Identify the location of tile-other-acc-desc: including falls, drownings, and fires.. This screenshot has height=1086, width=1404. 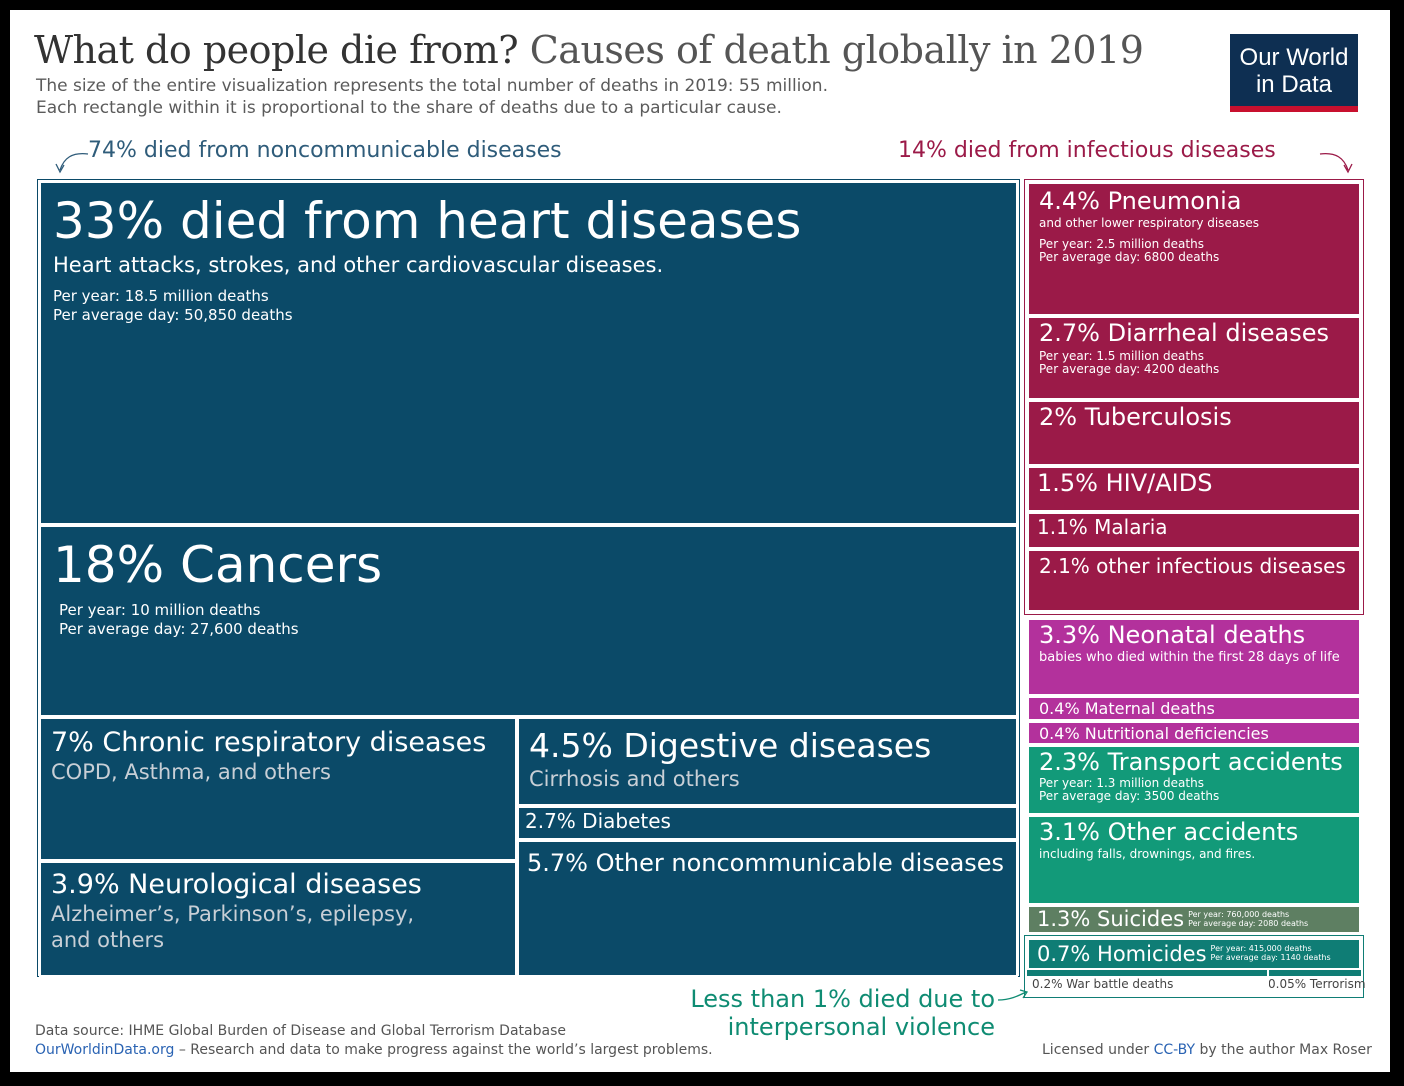
(1147, 853).